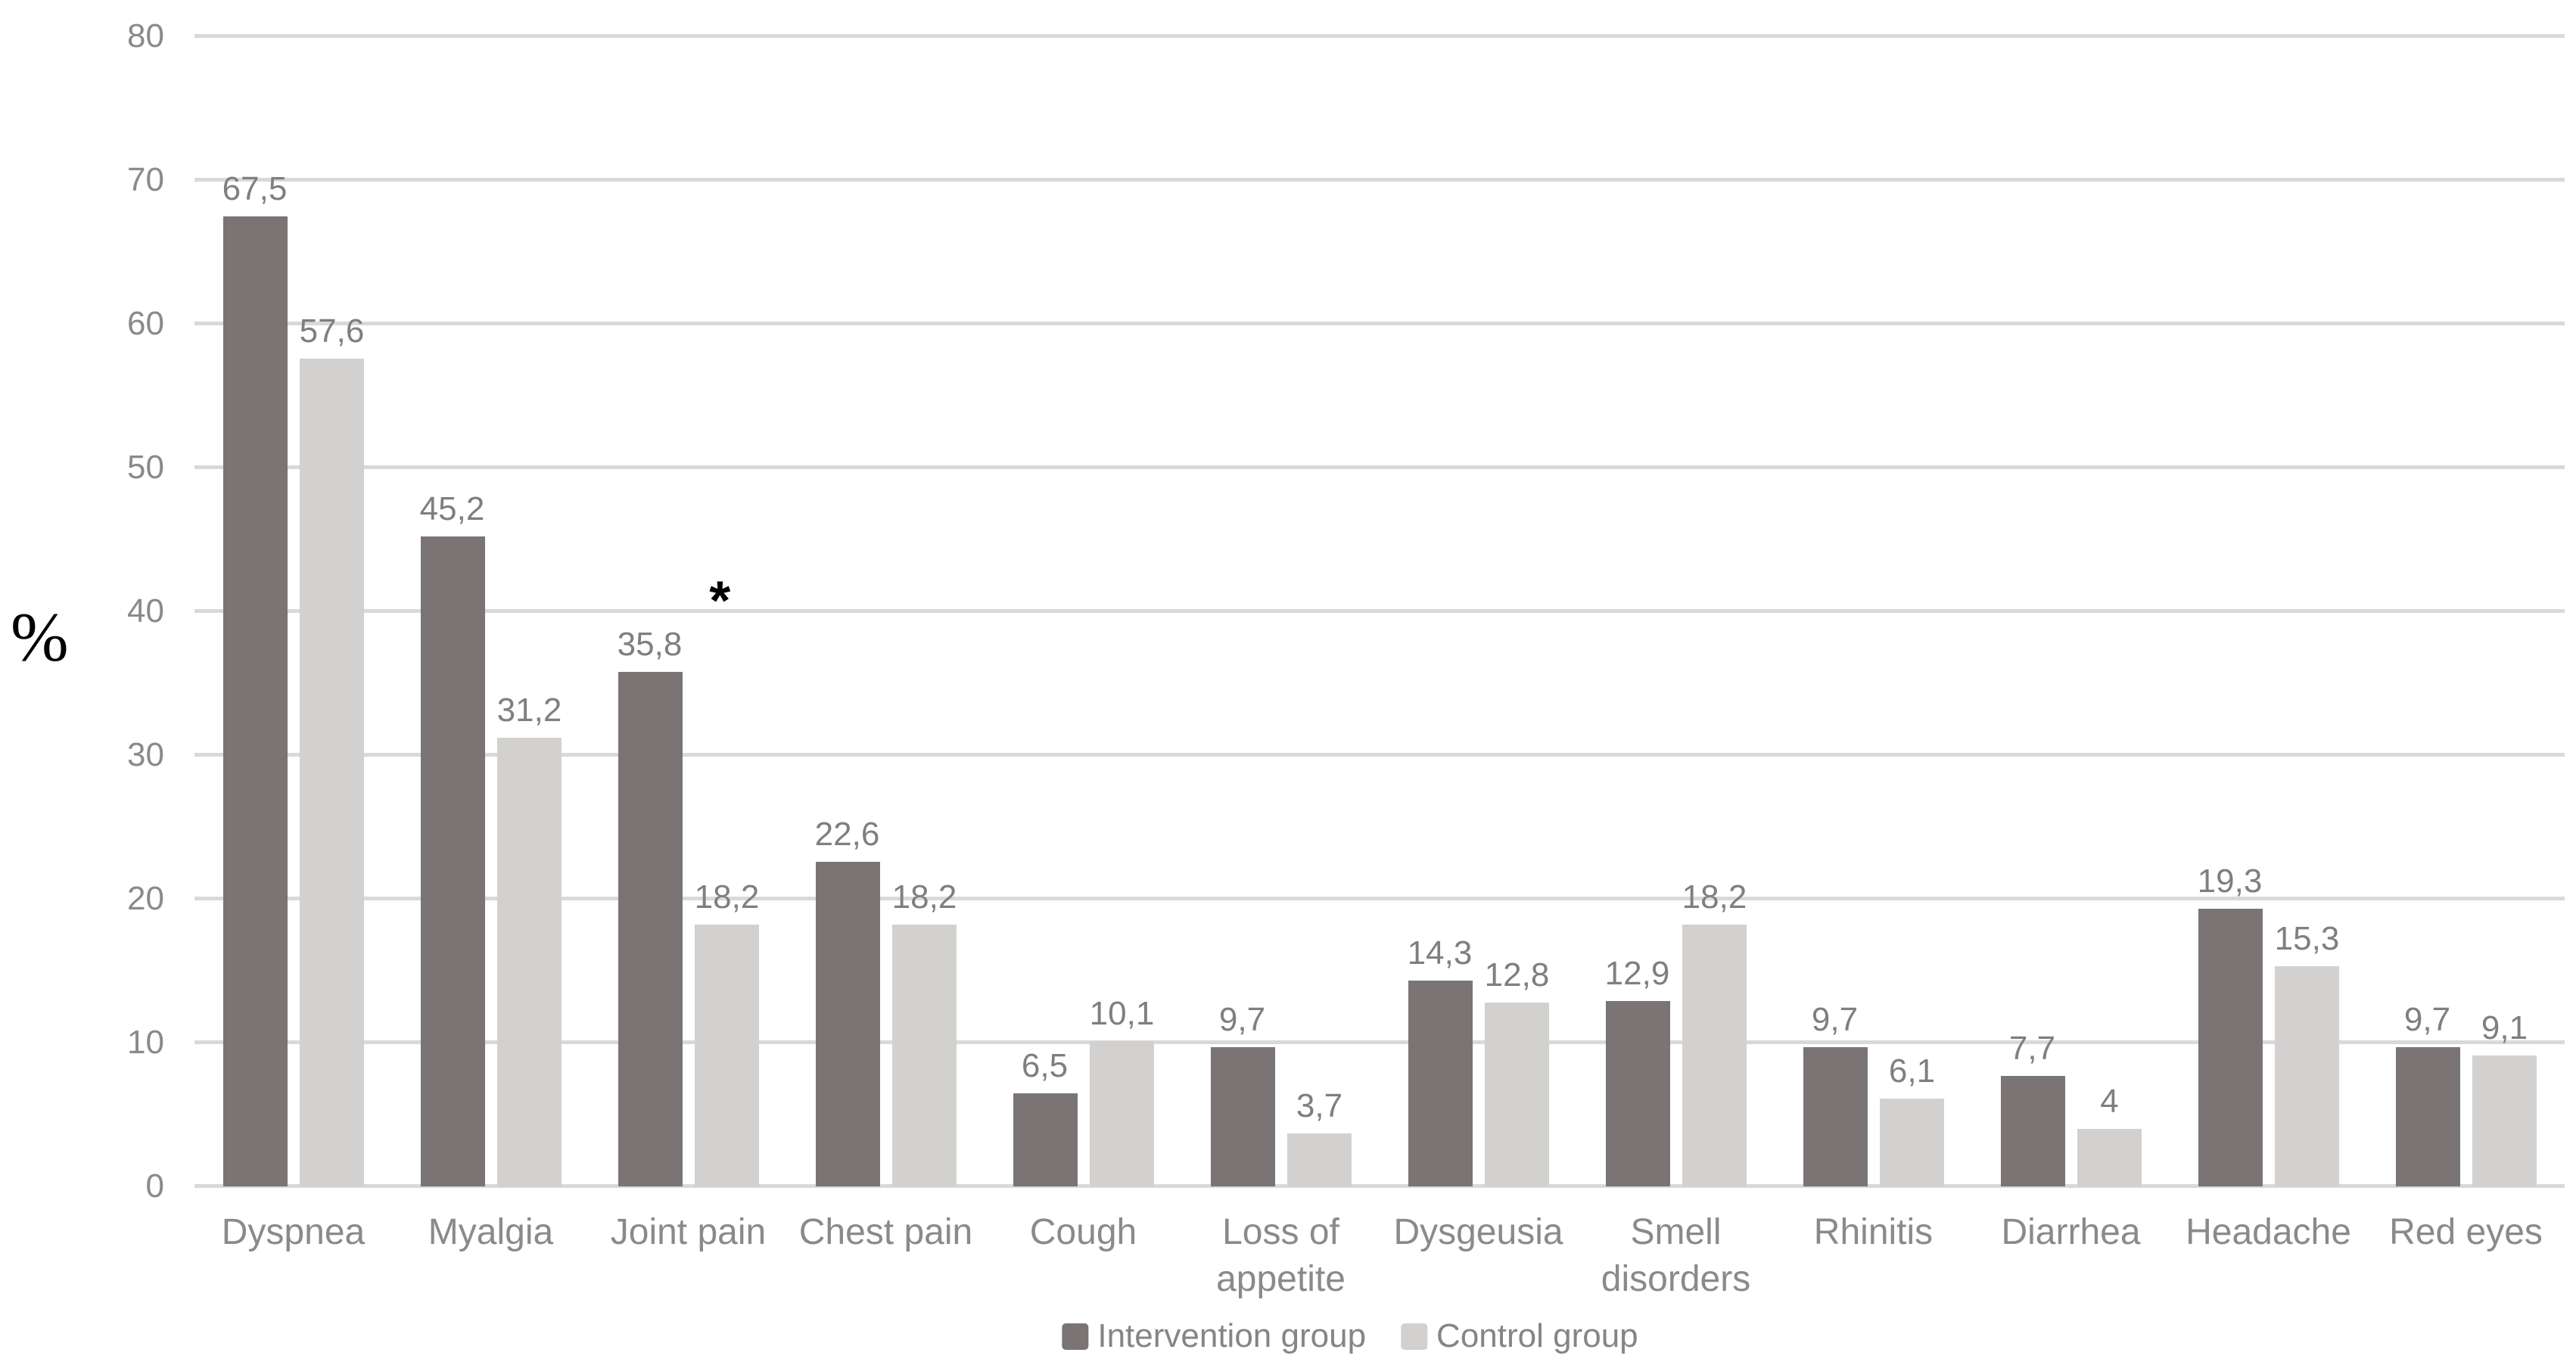 The image size is (2576, 1368). I want to click on legend: Intervention group Control group, so click(1350, 1336).